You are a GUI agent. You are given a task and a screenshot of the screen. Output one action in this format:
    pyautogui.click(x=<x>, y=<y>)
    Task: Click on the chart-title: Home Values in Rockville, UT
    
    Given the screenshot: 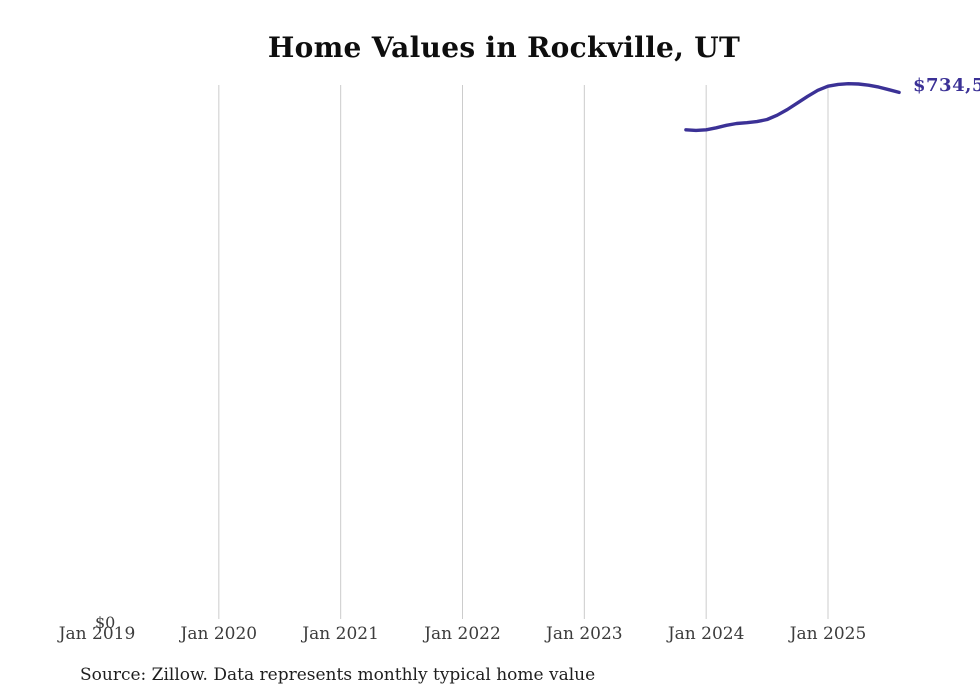 What is the action you would take?
    pyautogui.click(x=504, y=47)
    